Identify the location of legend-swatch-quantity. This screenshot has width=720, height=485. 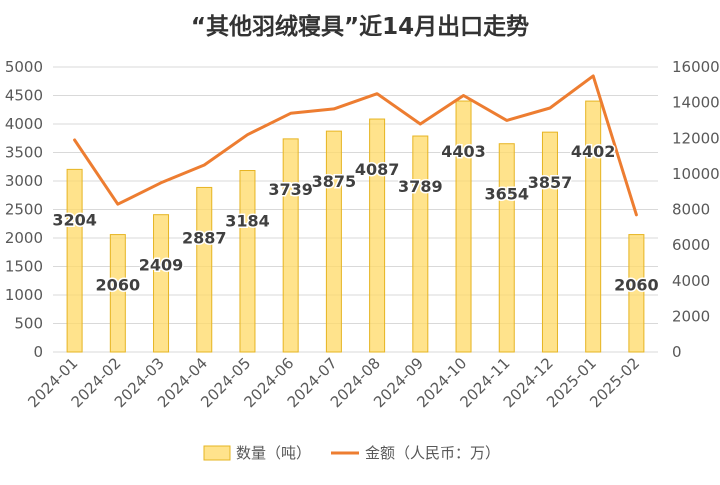
(217, 453).